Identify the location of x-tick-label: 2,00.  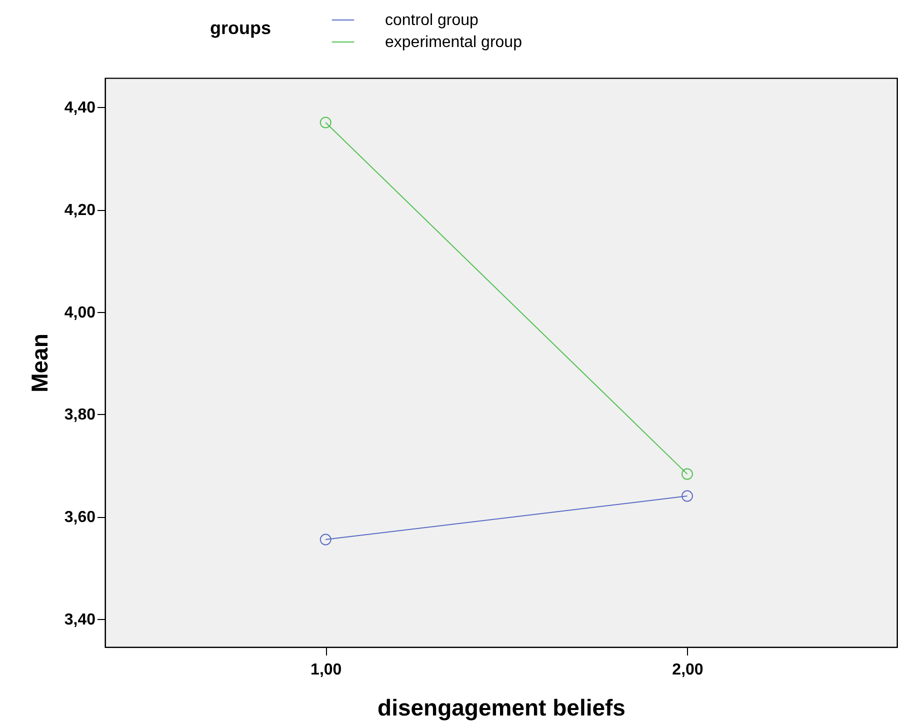
(688, 670).